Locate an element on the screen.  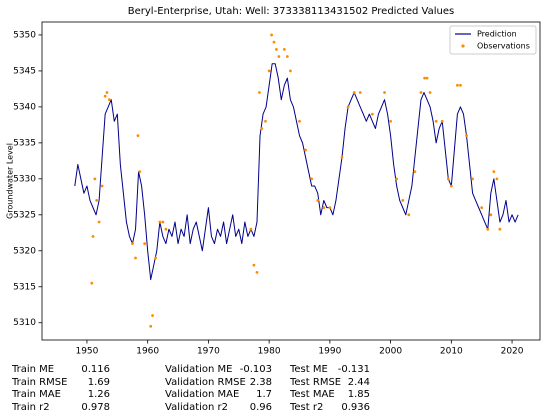
stat-value: 0.978 is located at coordinates (95, 407).